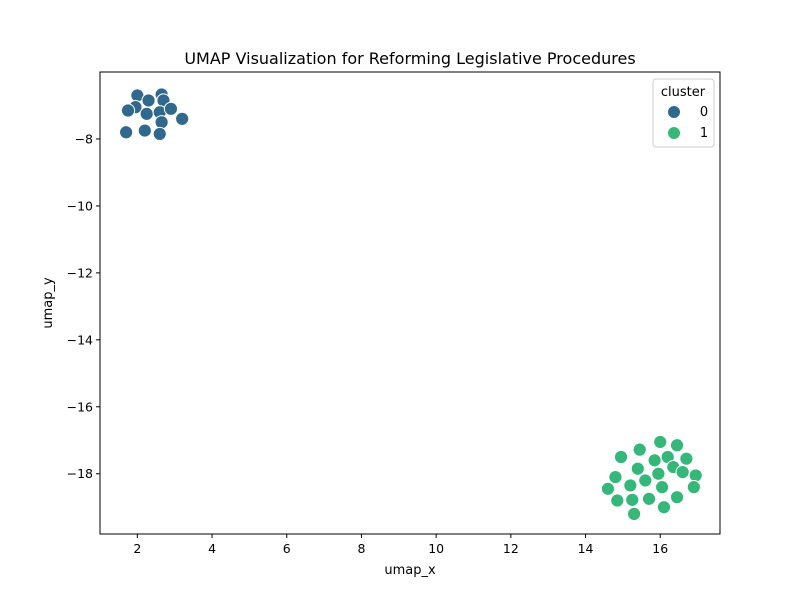  Describe the element at coordinates (400, 545) in the screenshot. I see `x-axis: 2 4 6 8 10 12 14 16` at that location.